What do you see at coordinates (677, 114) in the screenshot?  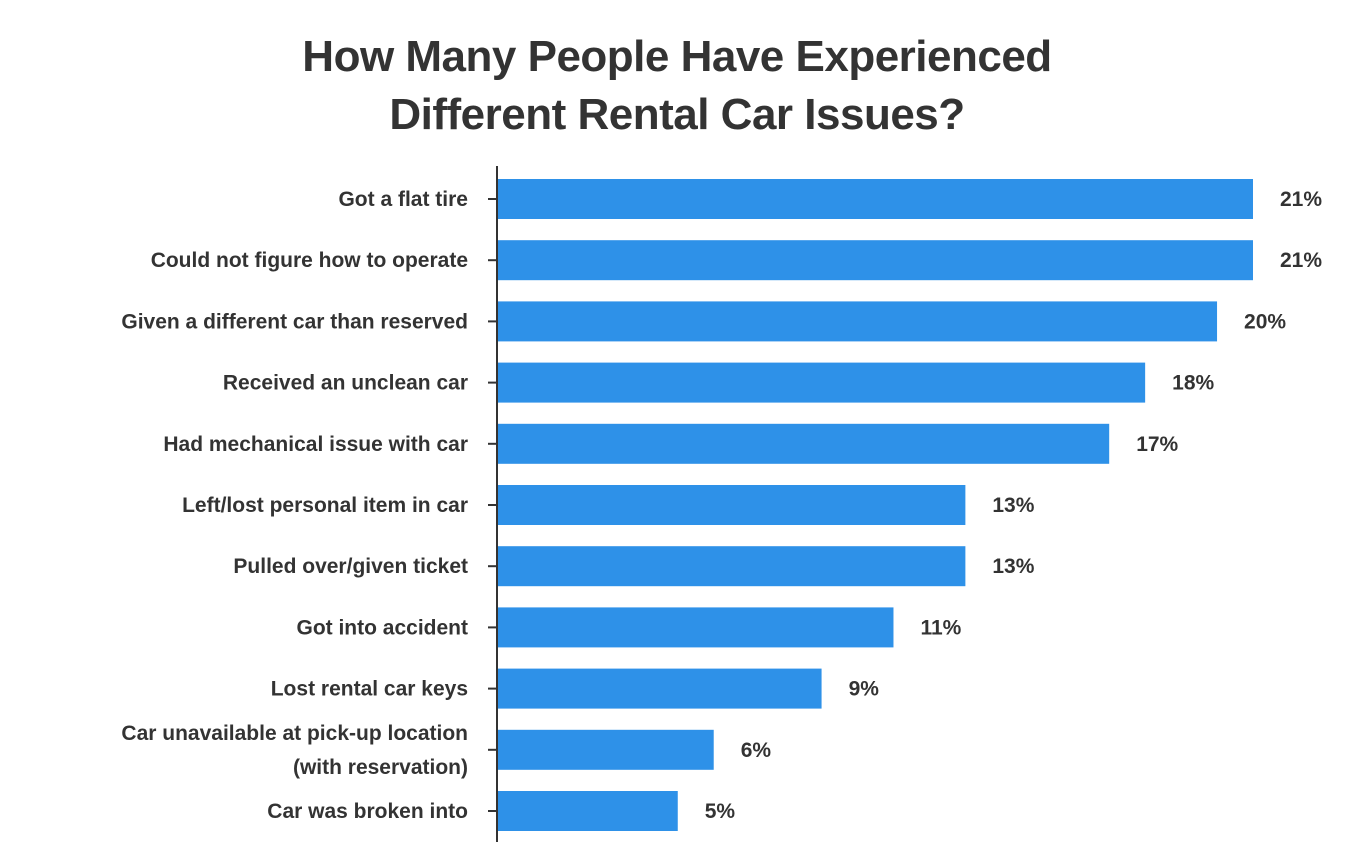 I see `chart-title-line-2: Different Rental Car Issues?` at bounding box center [677, 114].